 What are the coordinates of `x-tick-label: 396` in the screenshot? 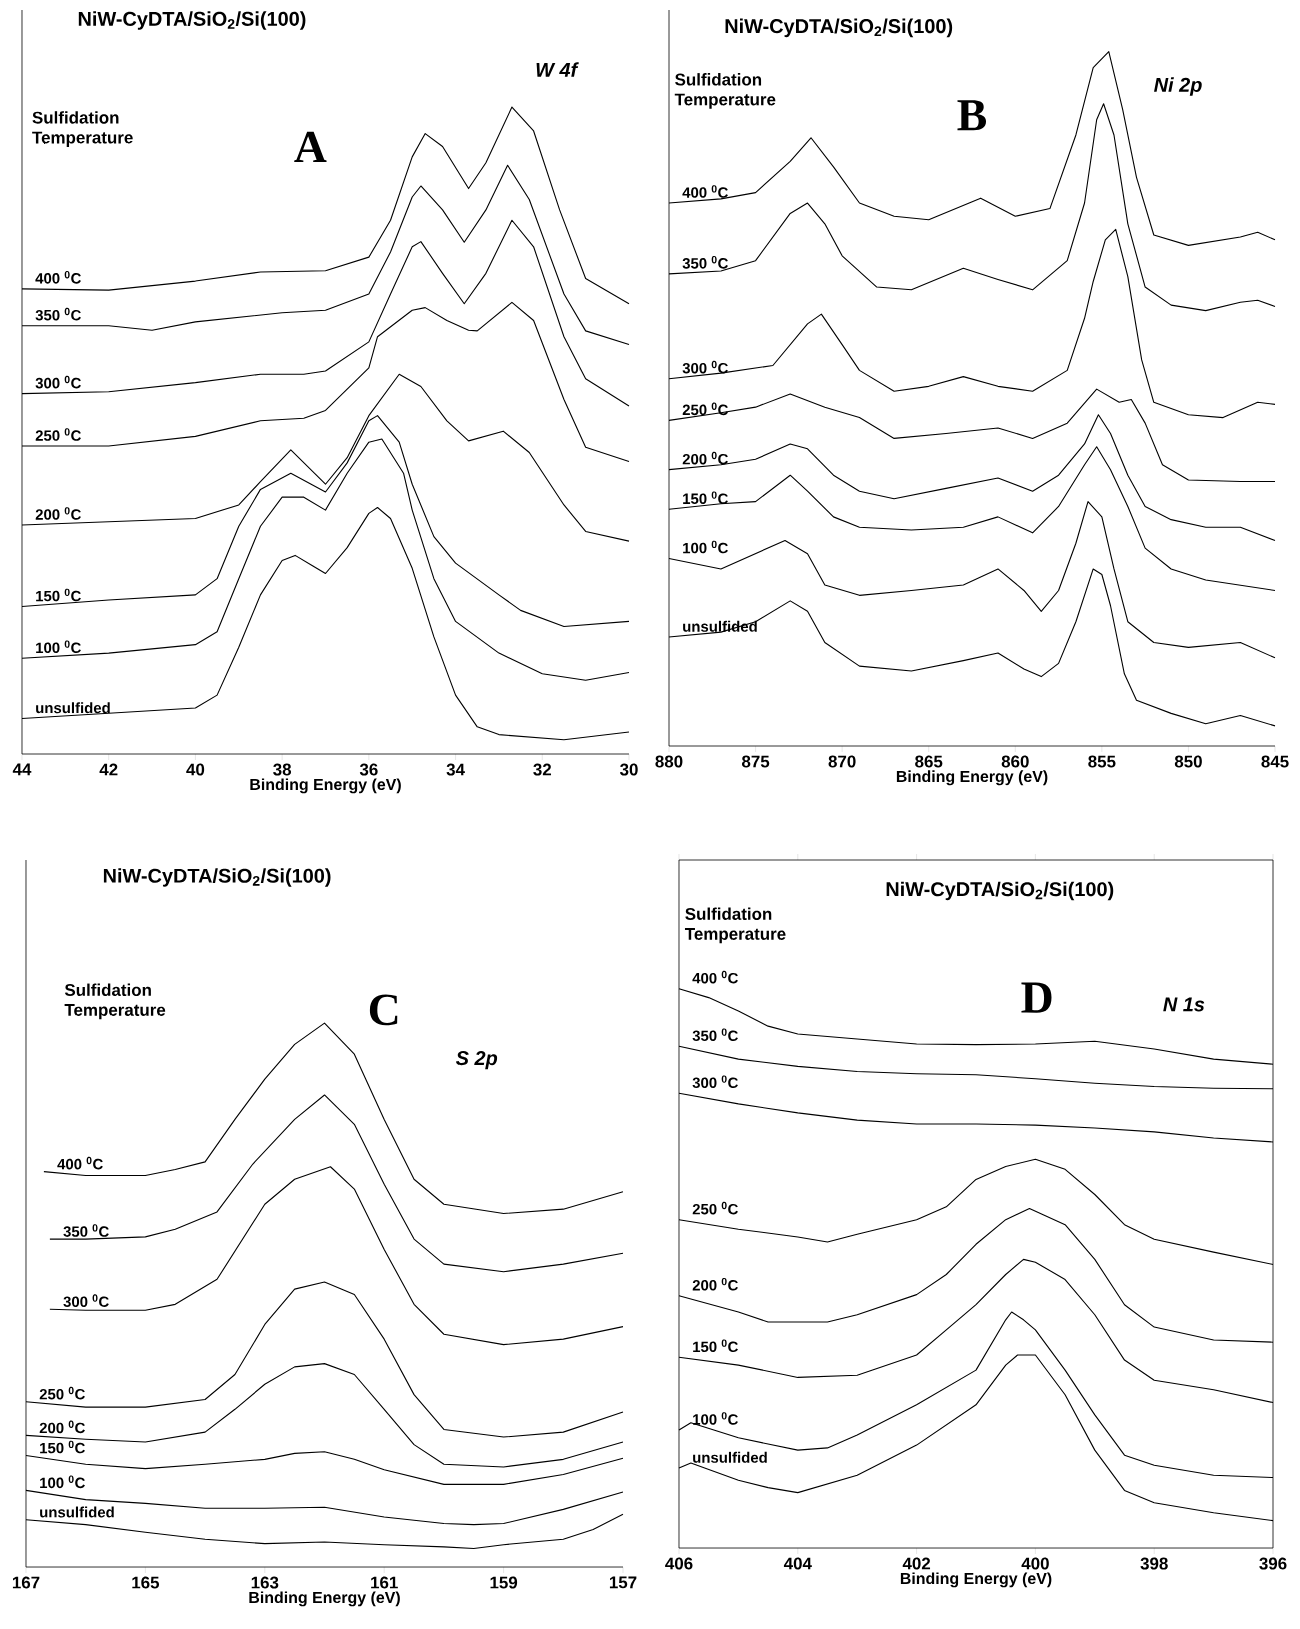 It's located at (1273, 1563).